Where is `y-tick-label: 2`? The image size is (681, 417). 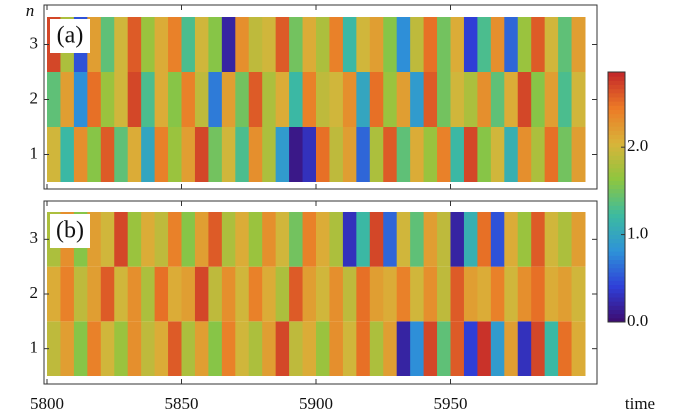
y-tick-label: 2 is located at coordinates (34, 97).